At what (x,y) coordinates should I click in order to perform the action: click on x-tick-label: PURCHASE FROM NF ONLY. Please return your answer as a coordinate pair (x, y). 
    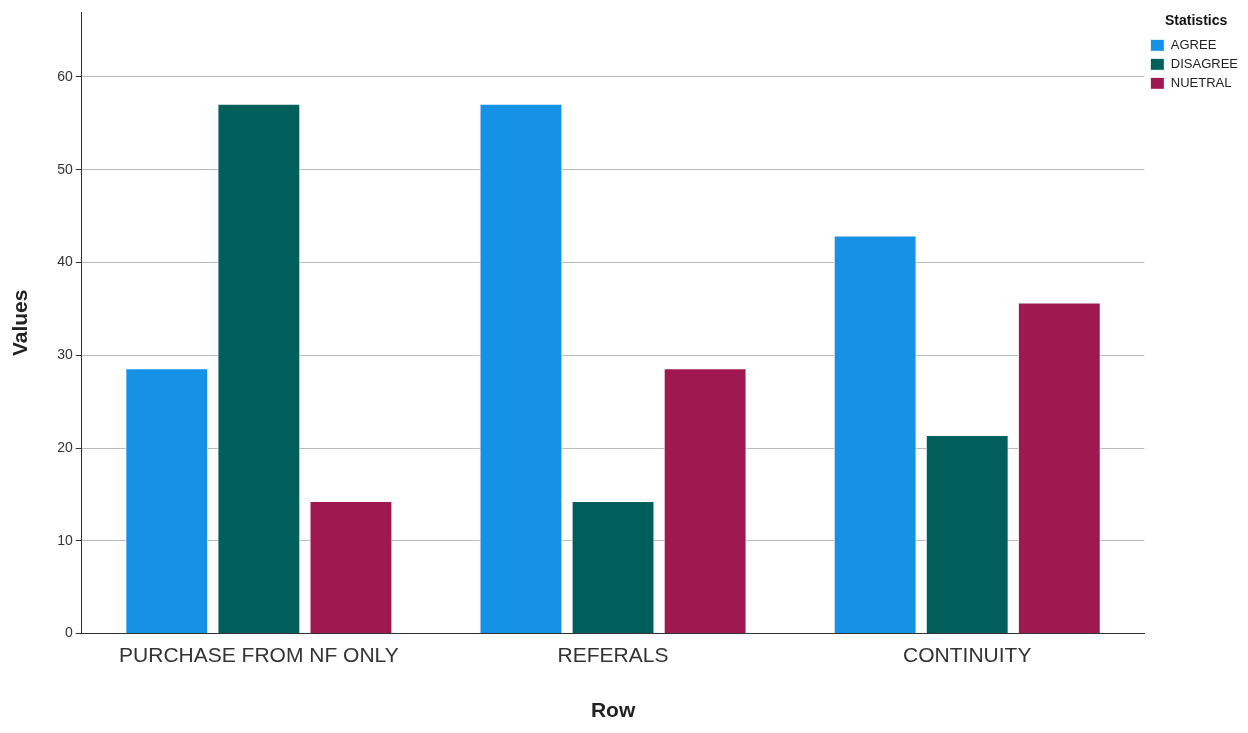
    Looking at the image, I should click on (259, 654).